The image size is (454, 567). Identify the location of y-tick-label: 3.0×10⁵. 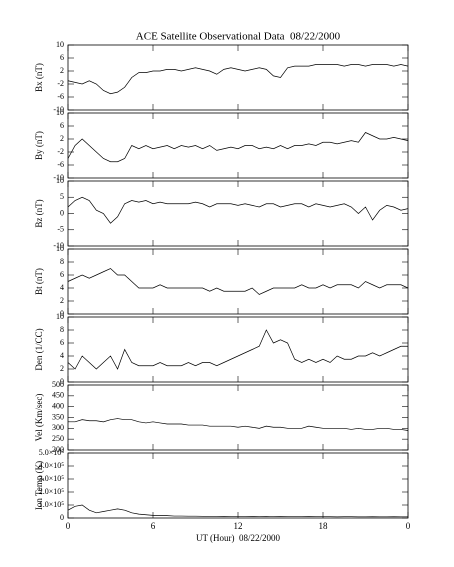
(52, 478).